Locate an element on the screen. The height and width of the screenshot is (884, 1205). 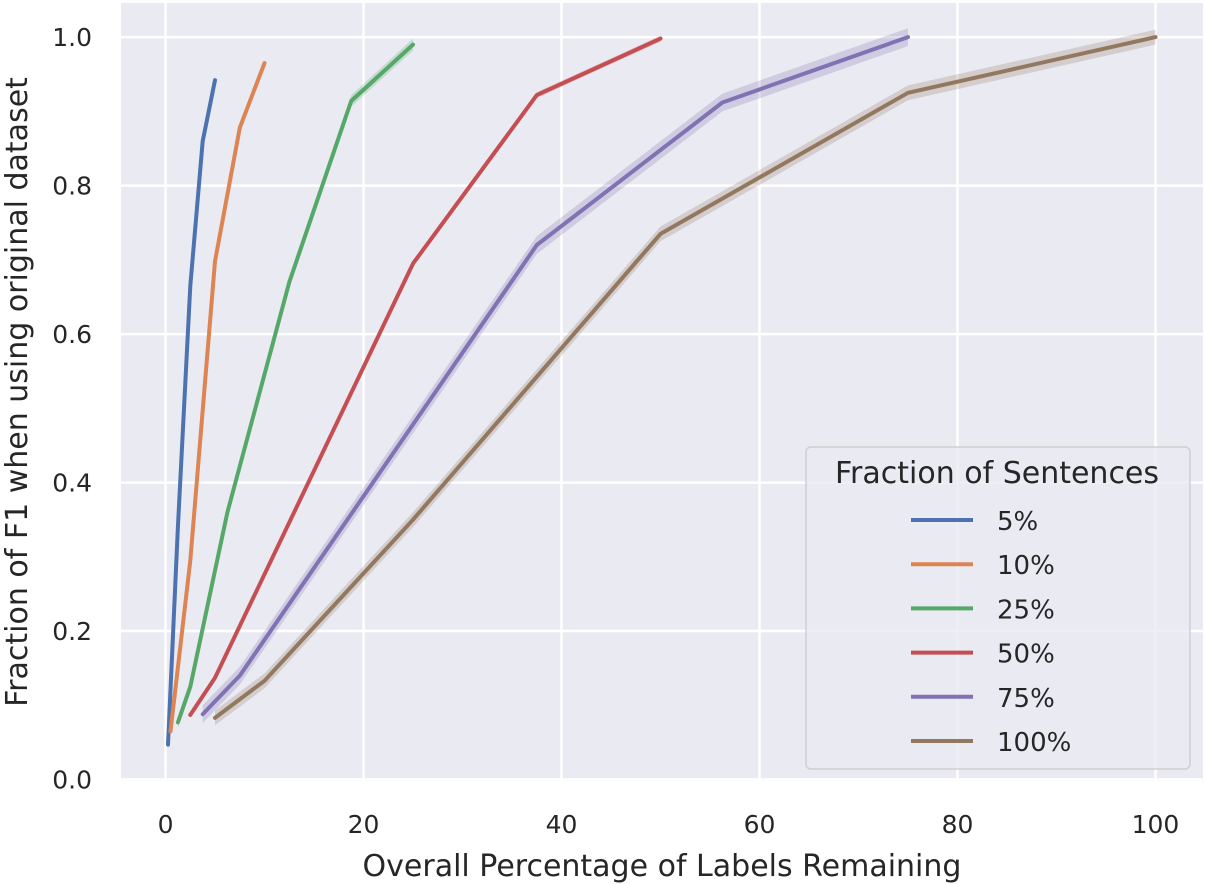
y-tick-label: 0.2 is located at coordinates (72, 631).